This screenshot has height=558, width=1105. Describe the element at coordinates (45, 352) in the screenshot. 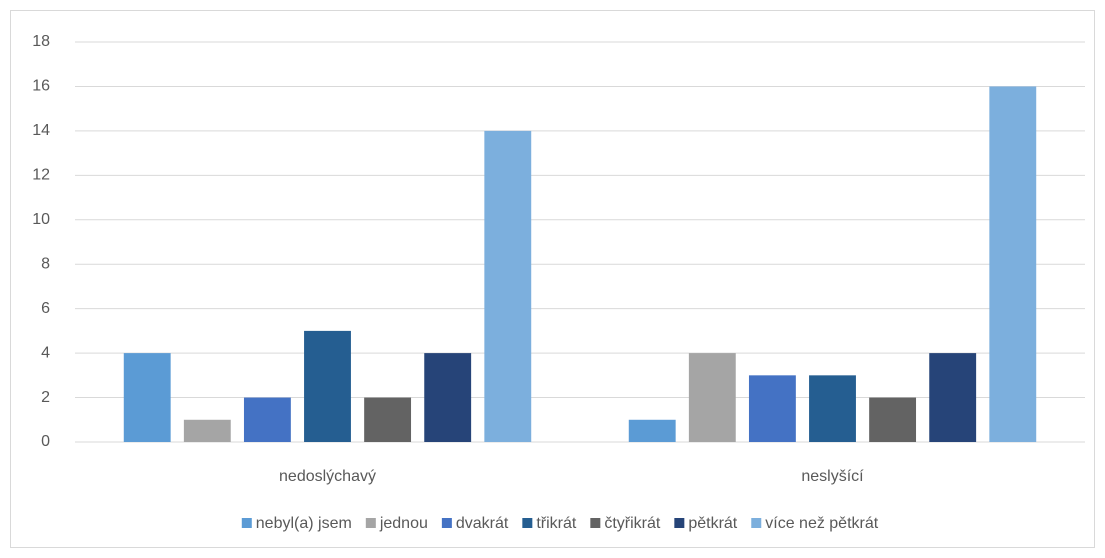

I see `y-tick-label: 4` at that location.